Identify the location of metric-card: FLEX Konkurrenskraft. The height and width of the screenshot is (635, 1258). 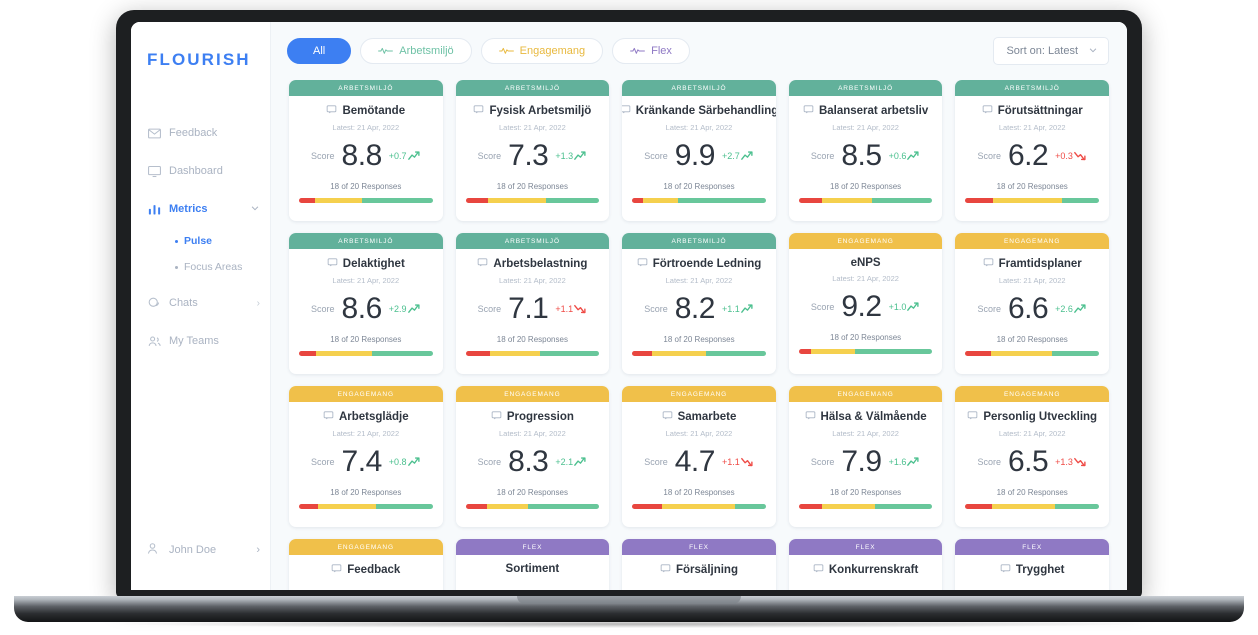
(865, 564).